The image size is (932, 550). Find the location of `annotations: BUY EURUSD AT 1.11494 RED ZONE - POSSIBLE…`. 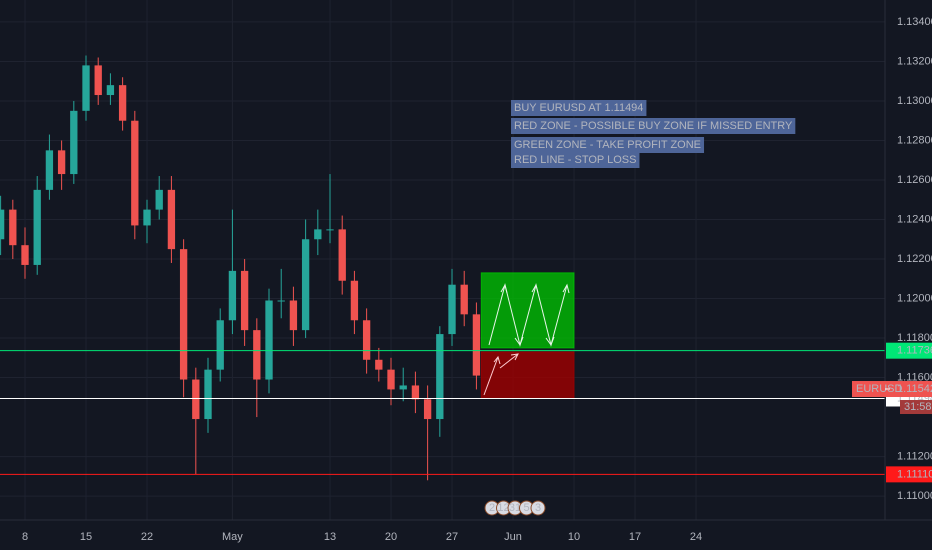

annotations: BUY EURUSD AT 1.11494 RED ZONE - POSSIBLE… is located at coordinates (653, 134).